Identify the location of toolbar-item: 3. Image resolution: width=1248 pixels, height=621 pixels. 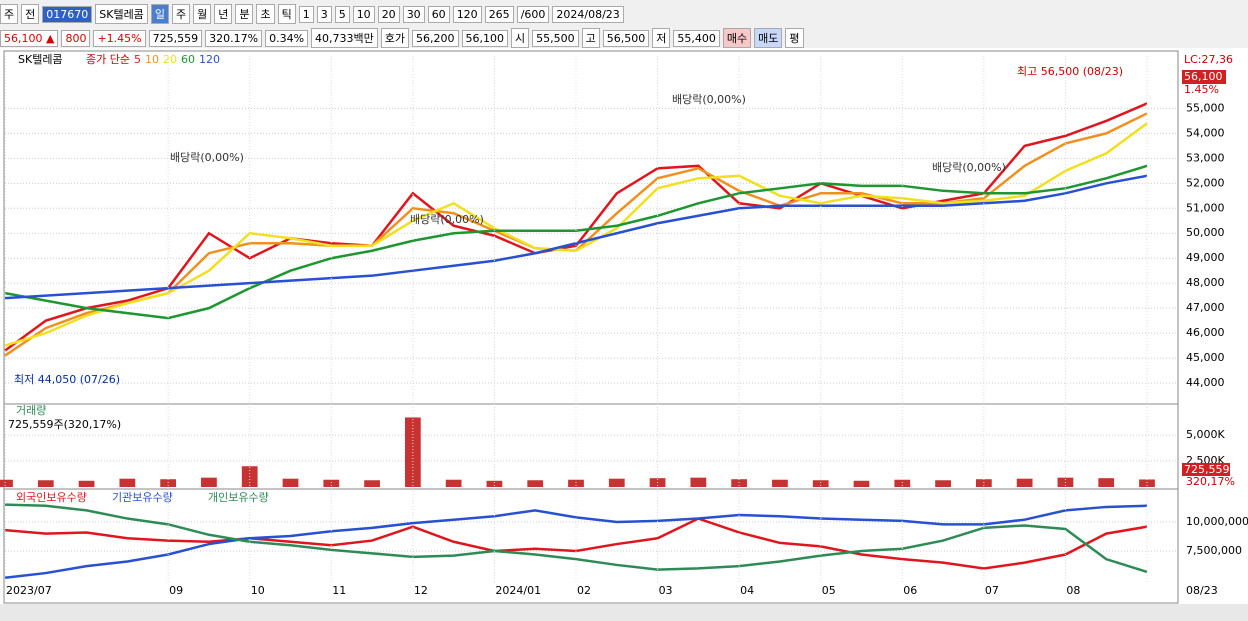
(324, 14).